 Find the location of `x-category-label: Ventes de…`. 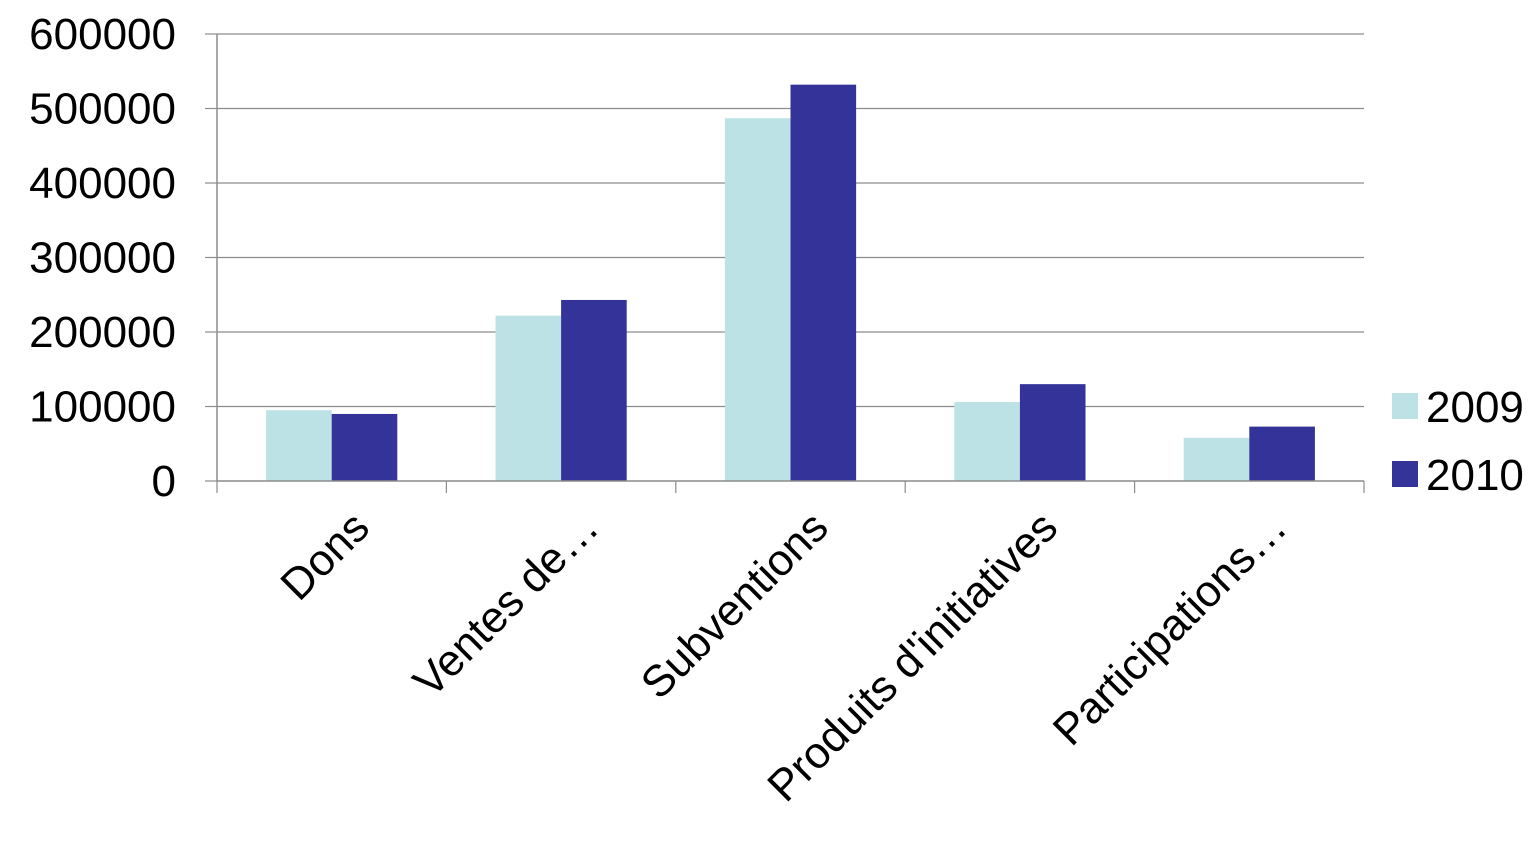

x-category-label: Ventes de… is located at coordinates (506, 604).